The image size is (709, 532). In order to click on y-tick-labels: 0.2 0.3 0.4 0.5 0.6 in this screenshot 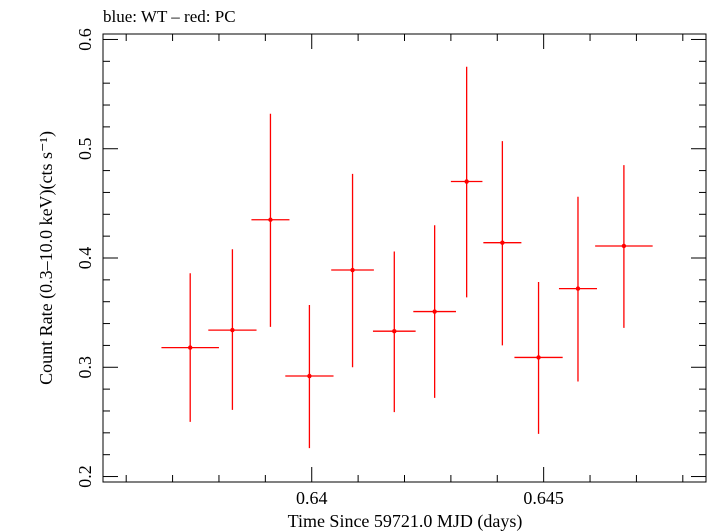, I will do `click(85, 258)`.